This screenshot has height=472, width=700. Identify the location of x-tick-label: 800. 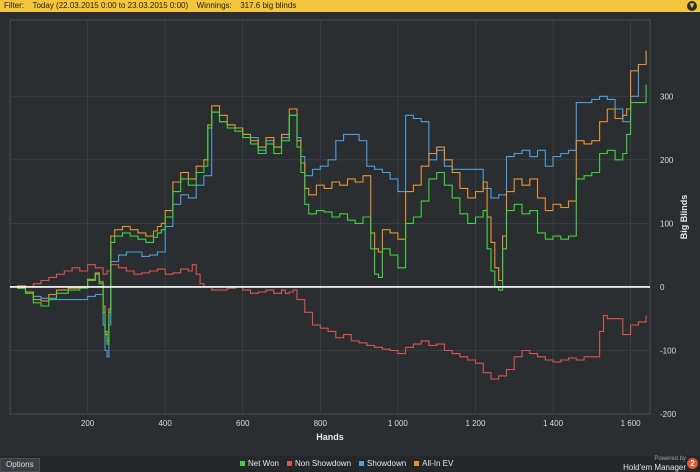
(321, 423).